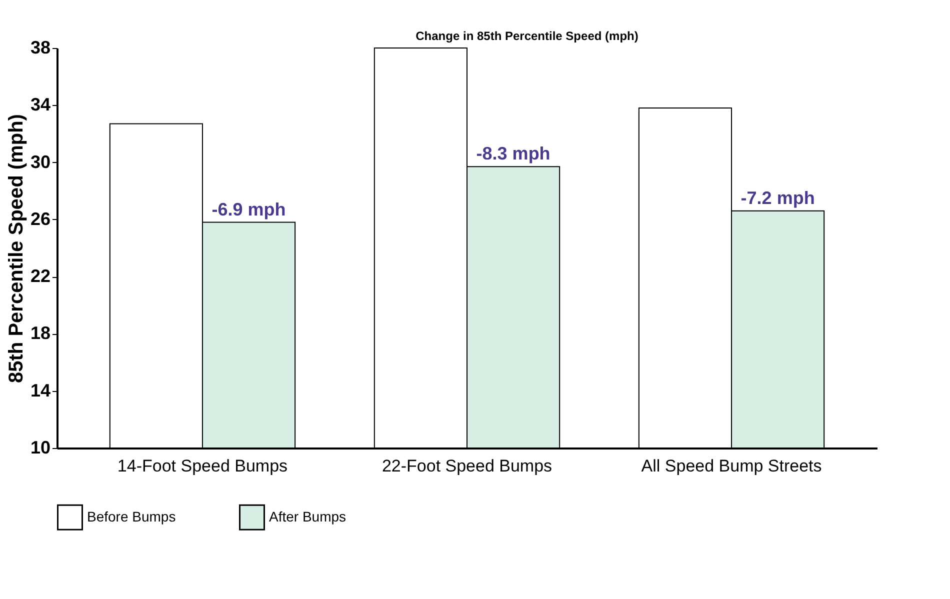 The width and height of the screenshot is (950, 599). Describe the element at coordinates (16, 248) in the screenshot. I see `y-axis-title: 85th Percentile Speed (mph)` at that location.